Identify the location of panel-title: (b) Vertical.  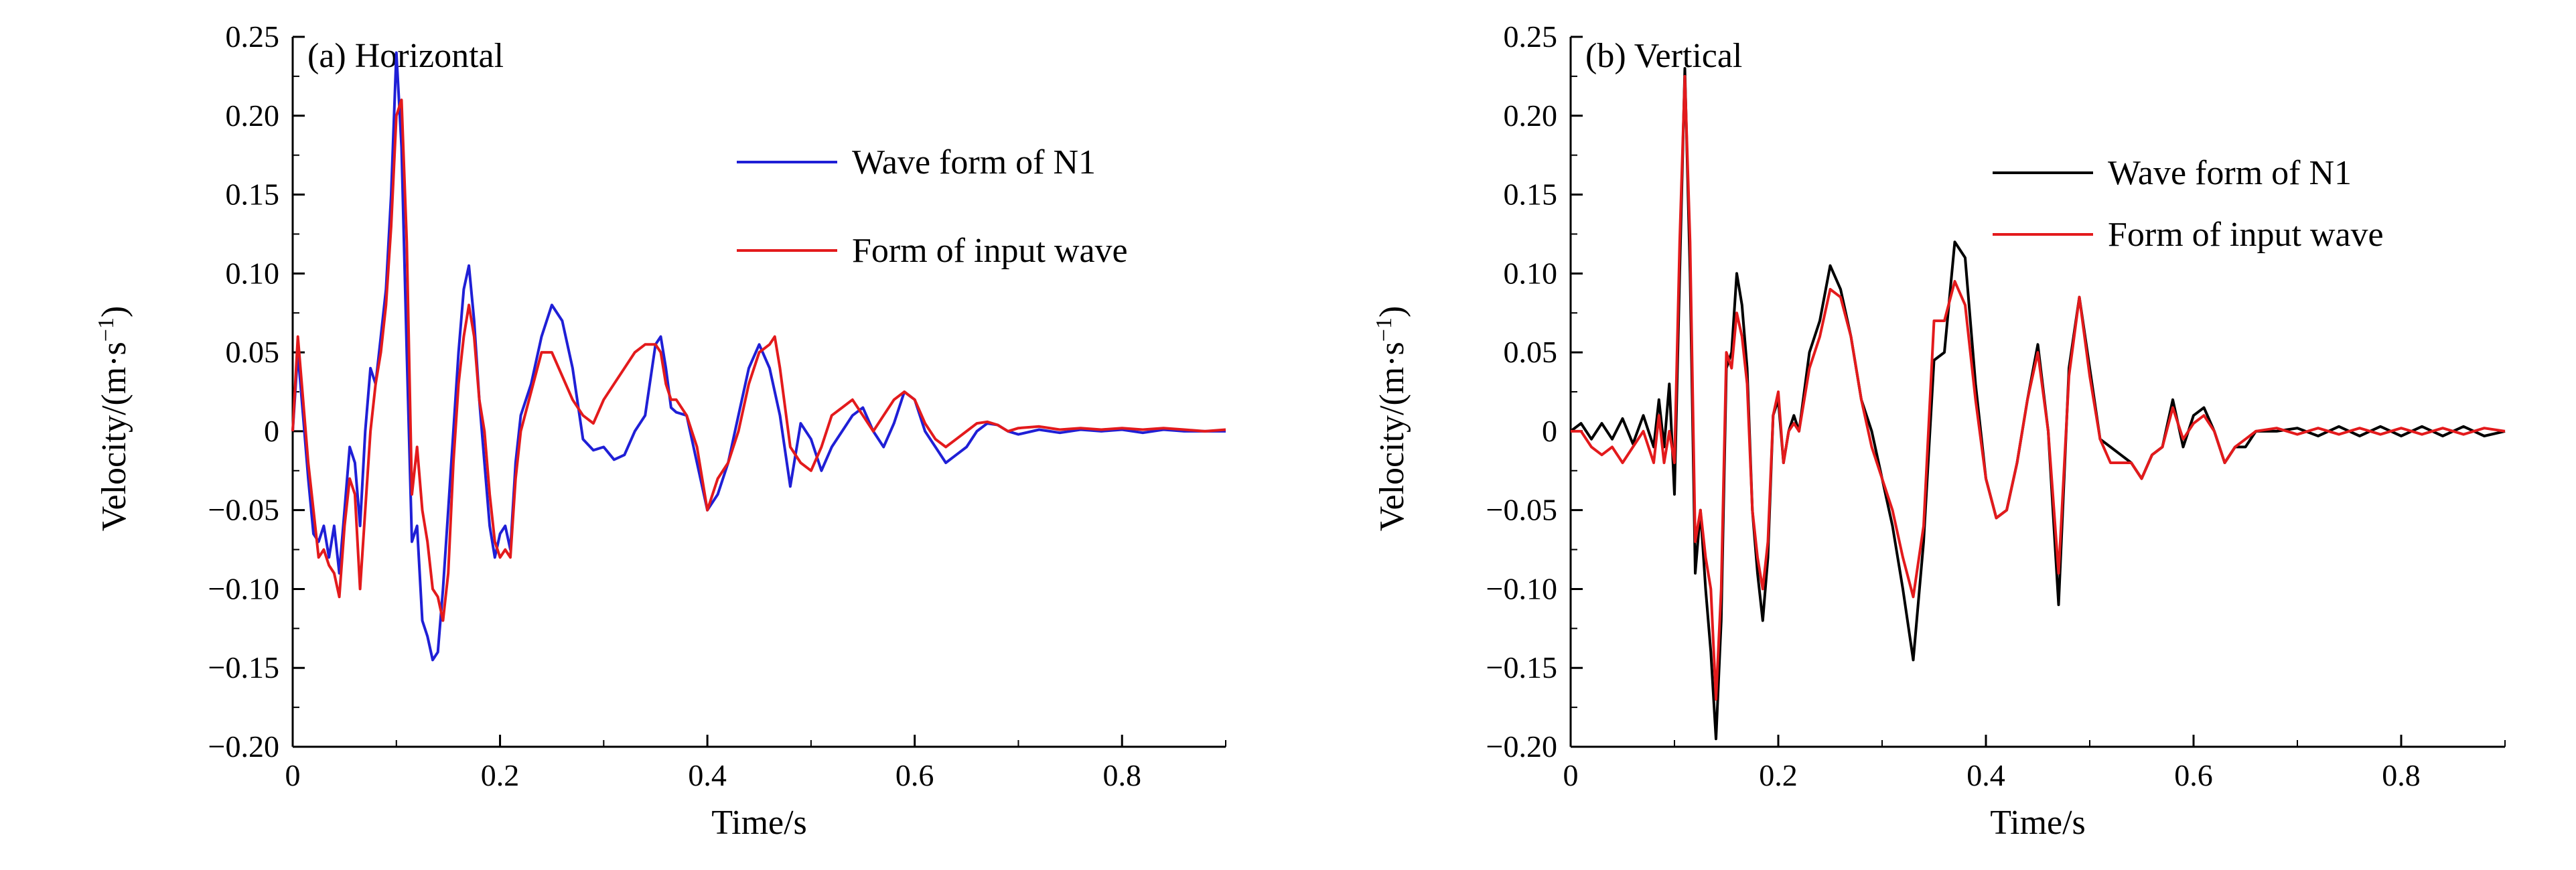
(1663, 56).